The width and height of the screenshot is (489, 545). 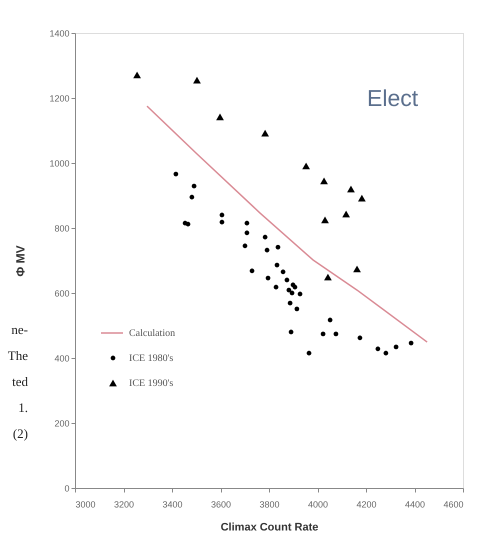 What do you see at coordinates (172, 505) in the screenshot?
I see `x-tick-label: 3400` at bounding box center [172, 505].